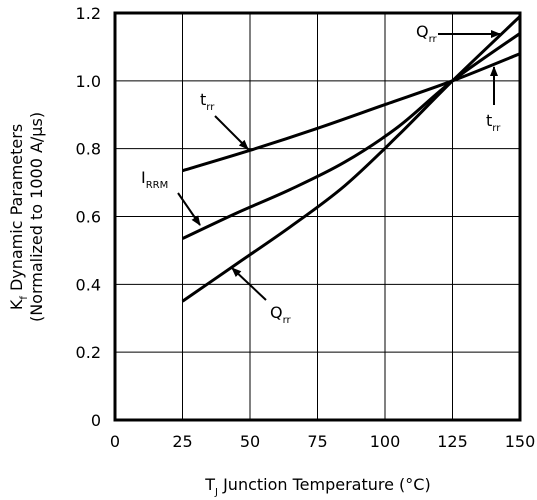 The image size is (537, 500). I want to click on x-axis-title: TJ Junction Temperature (°C), so click(317, 486).